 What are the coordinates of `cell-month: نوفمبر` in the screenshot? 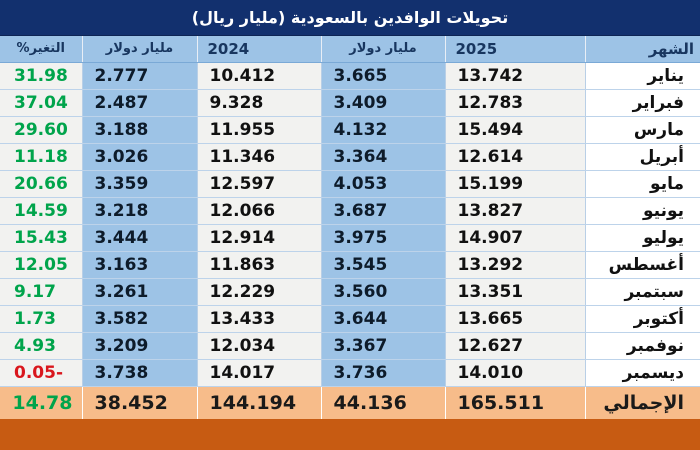 It's located at (642, 346).